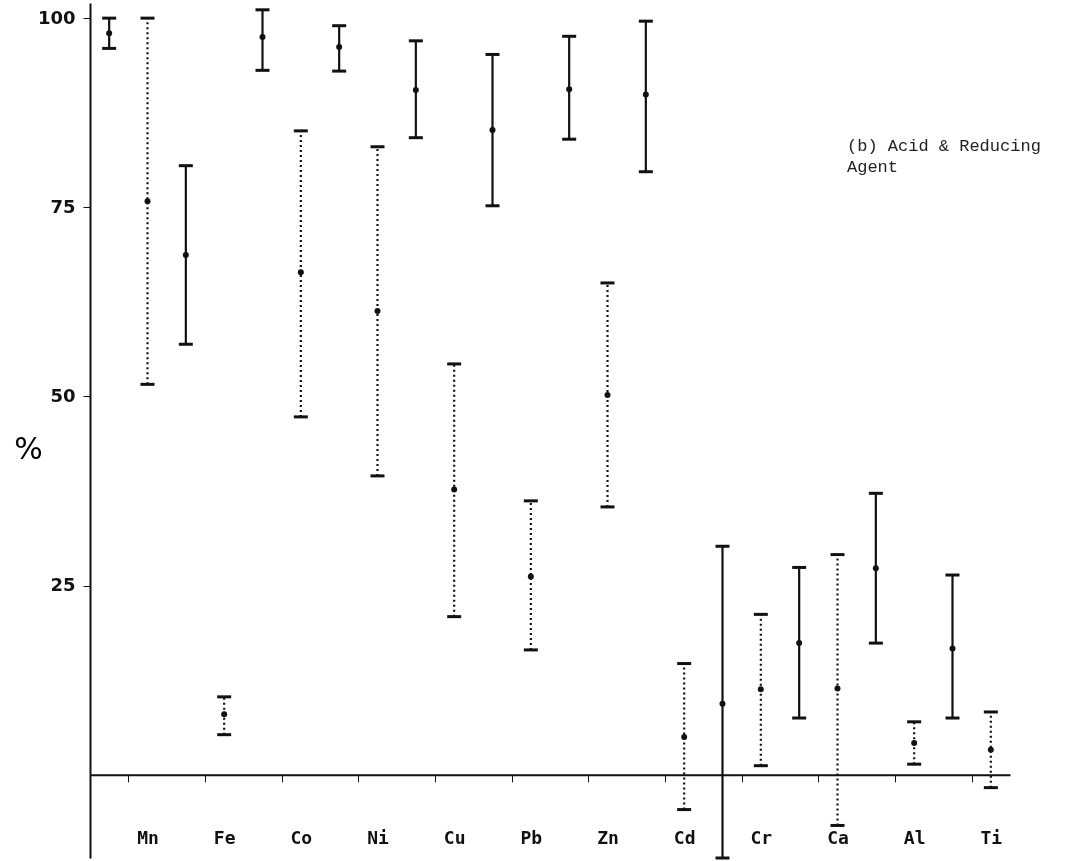 The width and height of the screenshot is (1083, 861). What do you see at coordinates (63, 395) in the screenshot?
I see `y-tick-label: 50` at bounding box center [63, 395].